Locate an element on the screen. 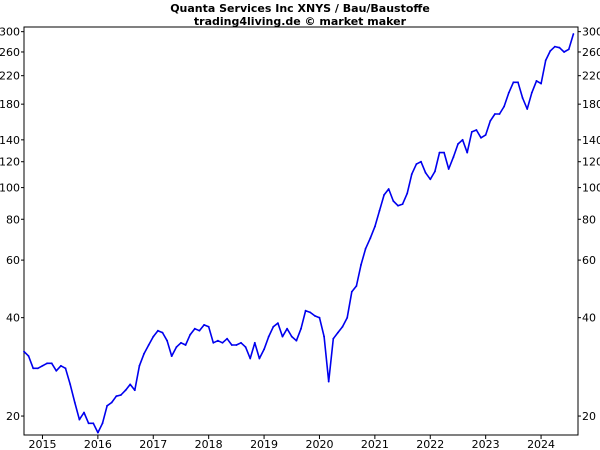  y-tick-label-left: 300 is located at coordinates (10, 32).